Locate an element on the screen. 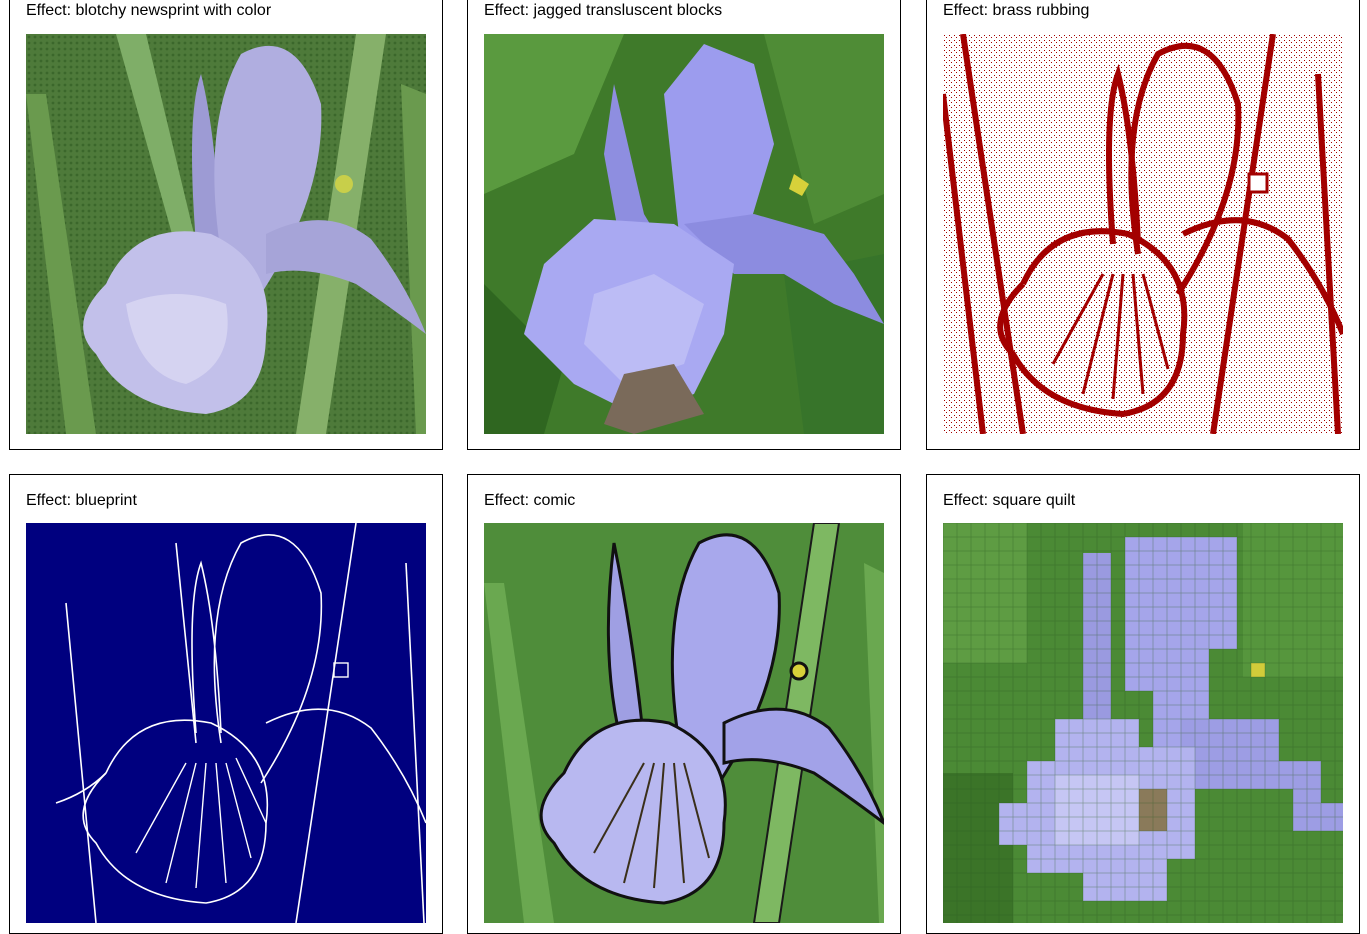  effect-label: Effect: brass rubbing is located at coordinates (1016, 10).